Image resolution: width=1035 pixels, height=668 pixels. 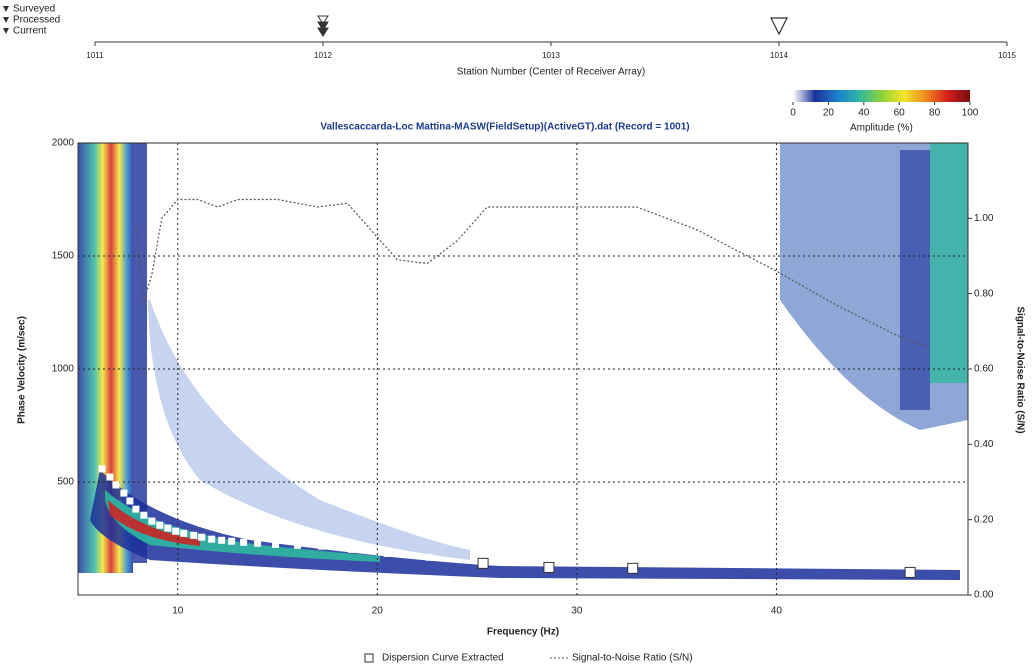 I want to click on colorbar-tick-label: 100, so click(x=970, y=113).